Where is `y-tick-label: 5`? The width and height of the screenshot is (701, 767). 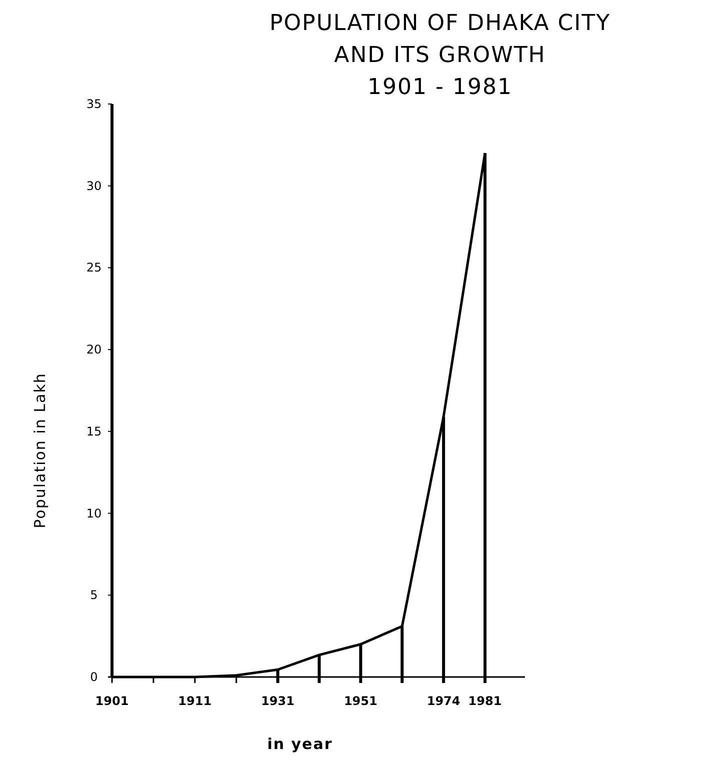 y-tick-label: 5 is located at coordinates (94, 595).